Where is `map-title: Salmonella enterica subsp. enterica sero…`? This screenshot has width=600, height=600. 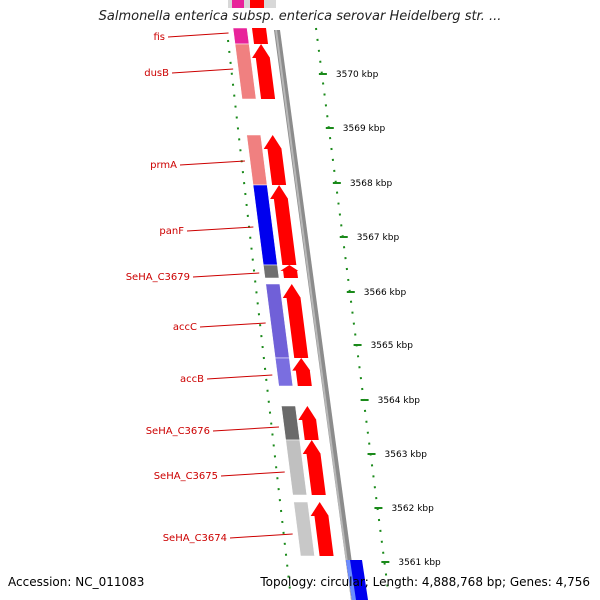 map-title: Salmonella enterica subsp. enterica sero… is located at coordinates (300, 16).